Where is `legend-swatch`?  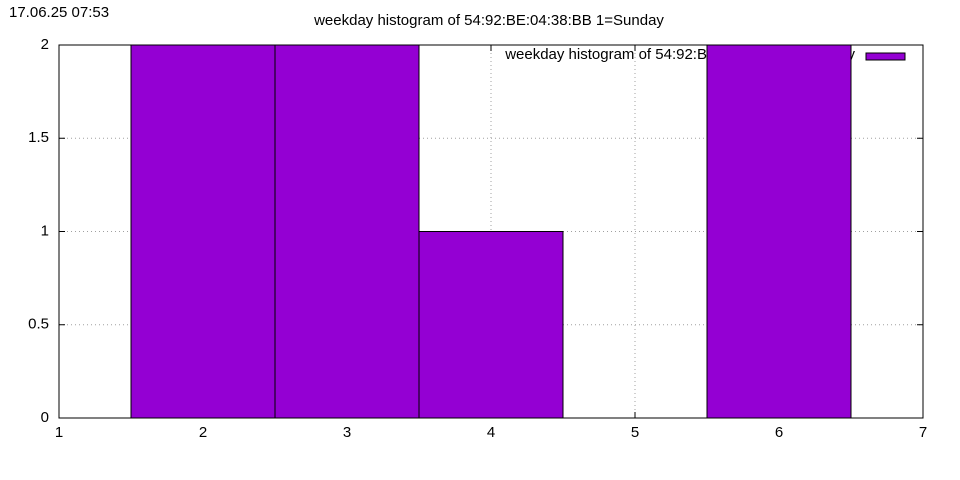 legend-swatch is located at coordinates (885, 56).